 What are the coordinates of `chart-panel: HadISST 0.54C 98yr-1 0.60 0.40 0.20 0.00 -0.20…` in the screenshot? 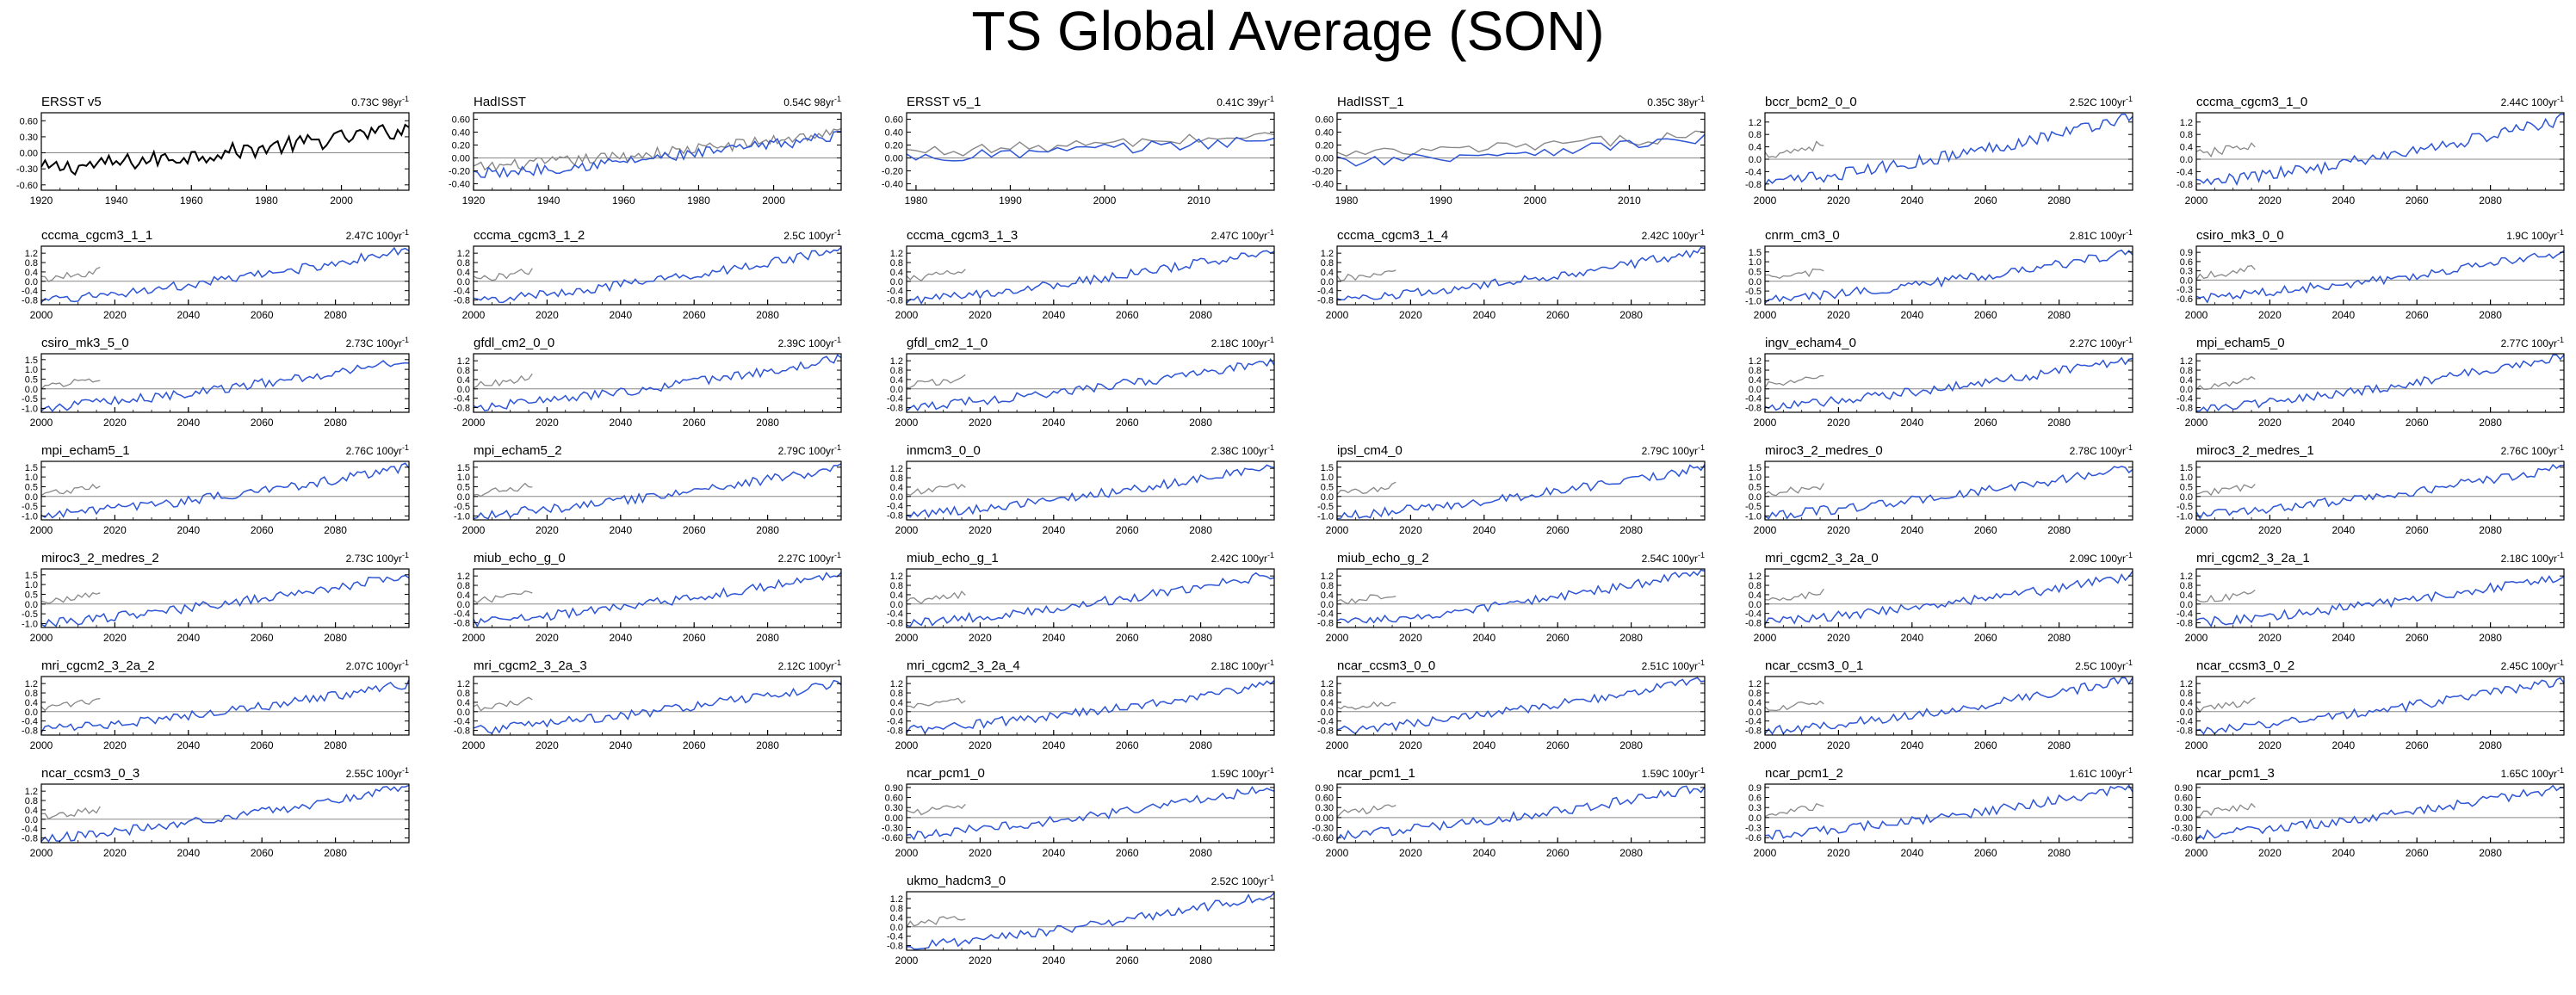 It's located at (646, 151).